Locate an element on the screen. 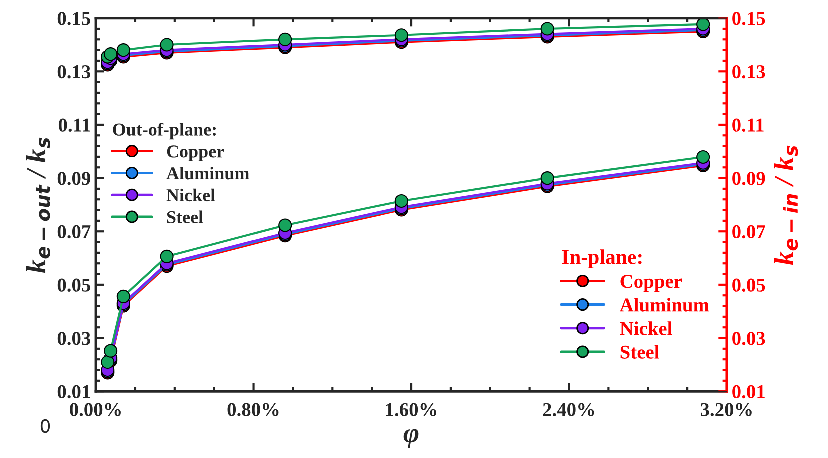 The image size is (828, 458). y-tick-label: 0.15 is located at coordinates (74, 19).